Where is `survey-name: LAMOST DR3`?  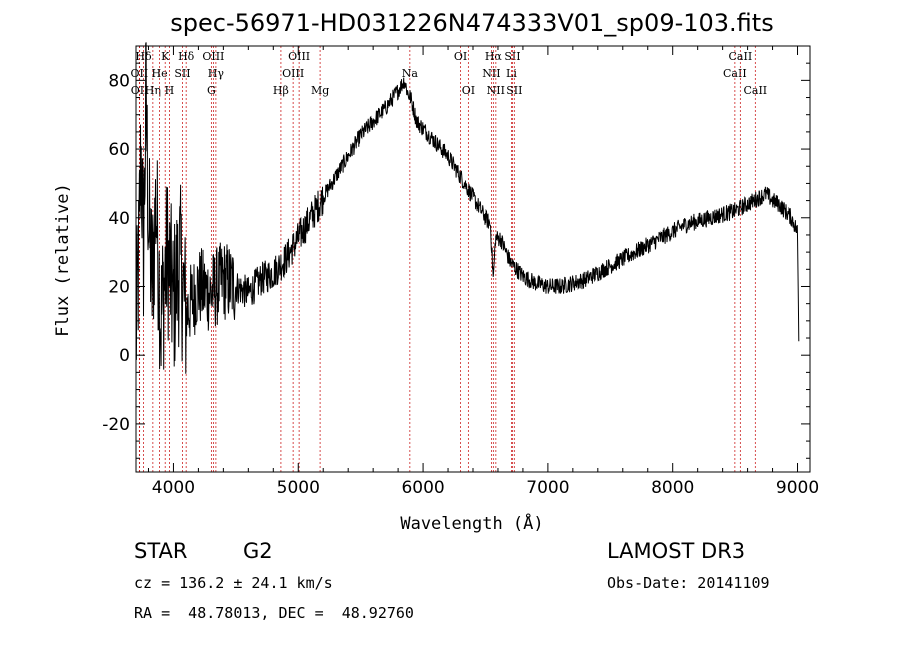
survey-name: LAMOST DR3 is located at coordinates (676, 551).